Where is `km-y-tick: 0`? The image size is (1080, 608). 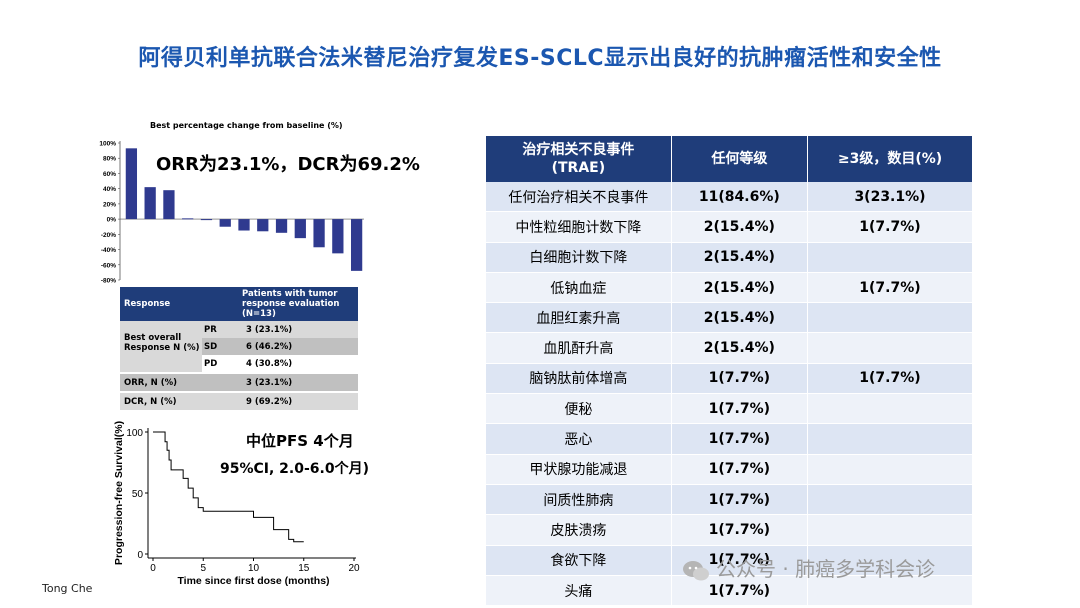 km-y-tick: 0 is located at coordinates (140, 555).